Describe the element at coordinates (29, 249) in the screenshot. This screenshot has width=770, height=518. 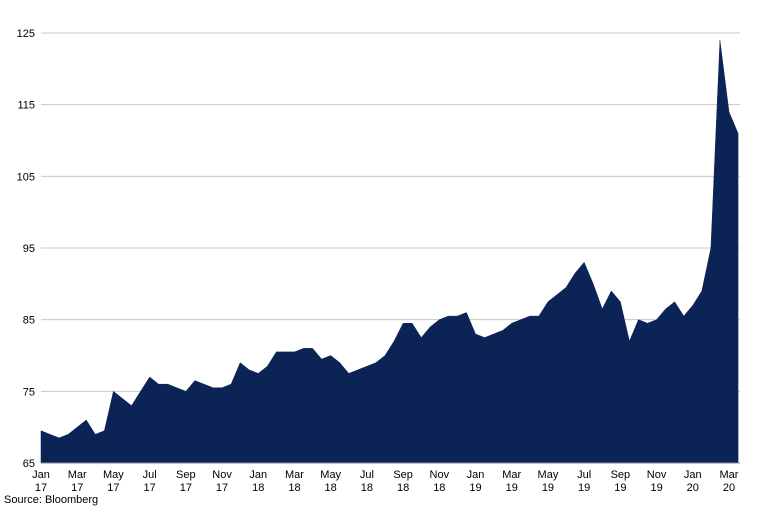
I see `y-tick-label: 95` at that location.